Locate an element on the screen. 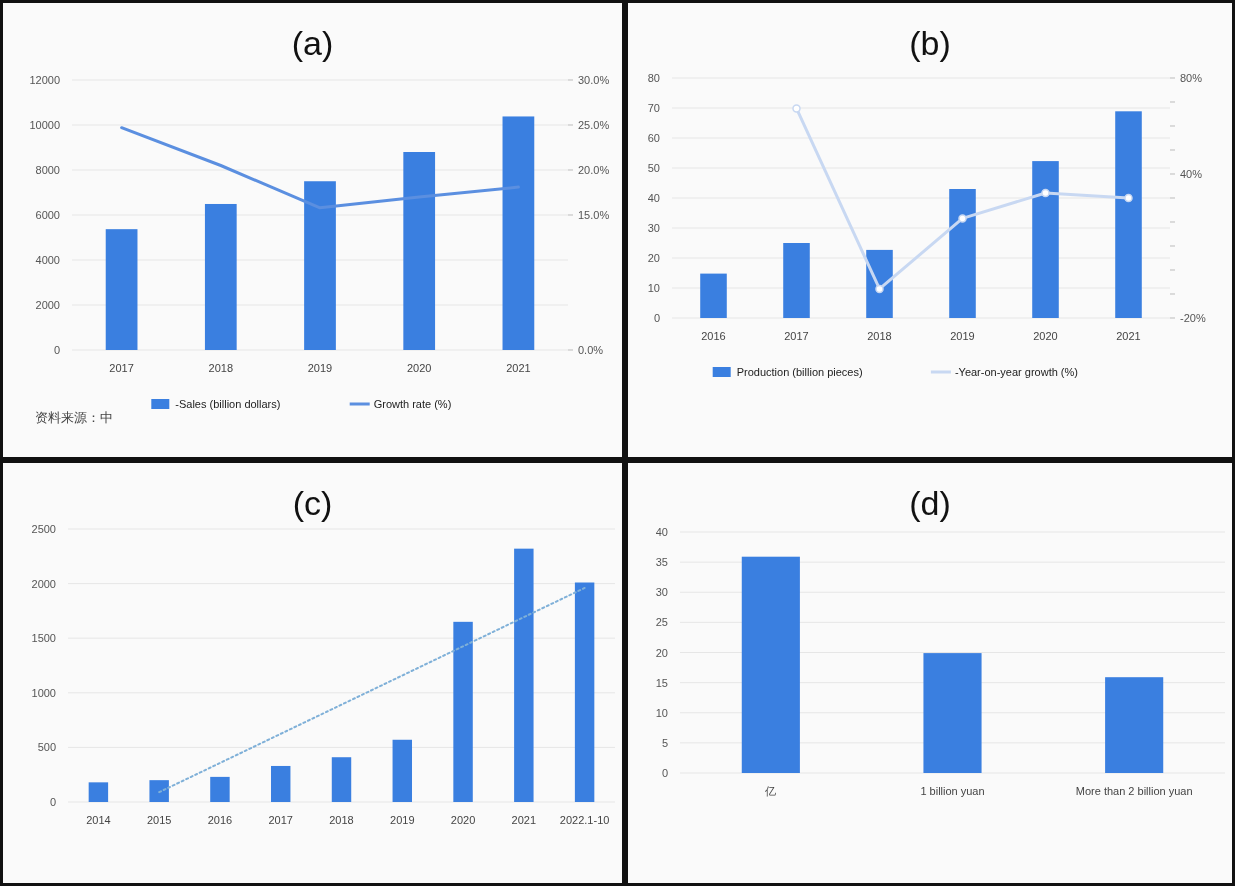 The image size is (1235, 886). text: 资料来源：中 is located at coordinates (74, 417).